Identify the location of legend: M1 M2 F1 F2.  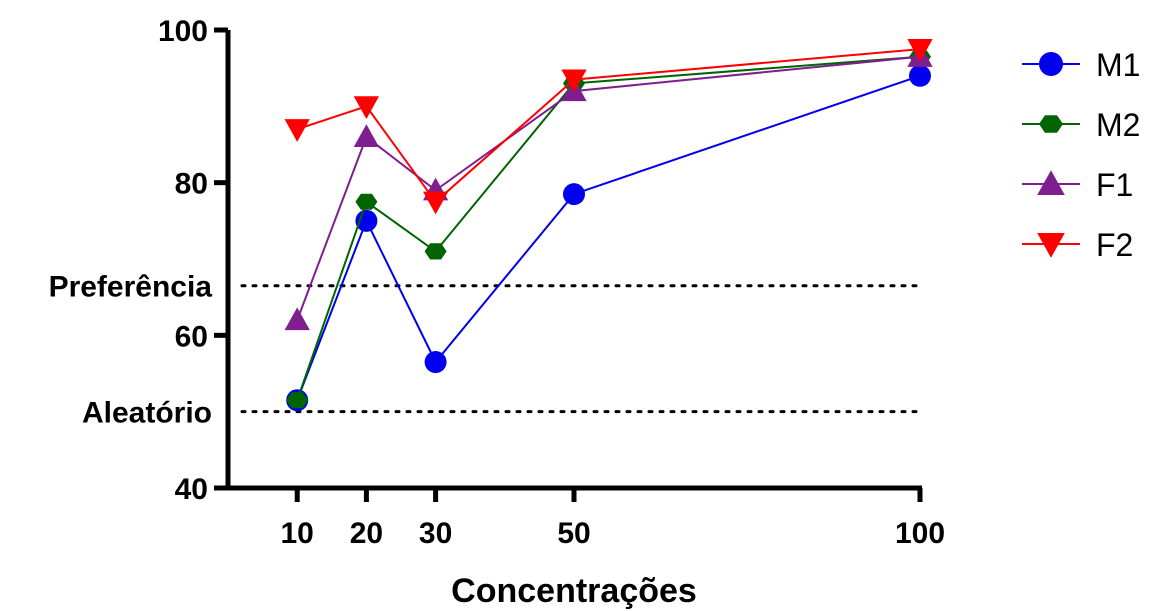
(1081, 155).